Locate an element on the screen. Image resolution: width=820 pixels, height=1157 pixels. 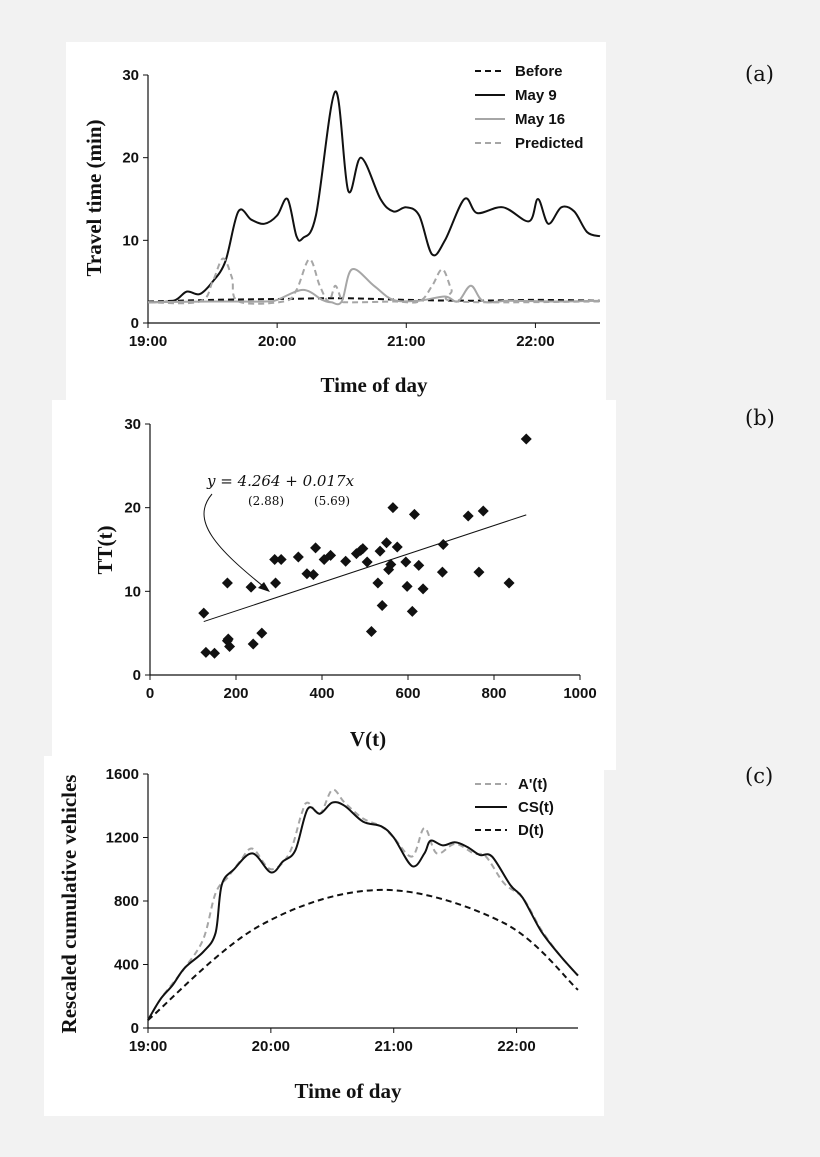
chart-b-ylabel: TT(t) is located at coordinates (105, 550).